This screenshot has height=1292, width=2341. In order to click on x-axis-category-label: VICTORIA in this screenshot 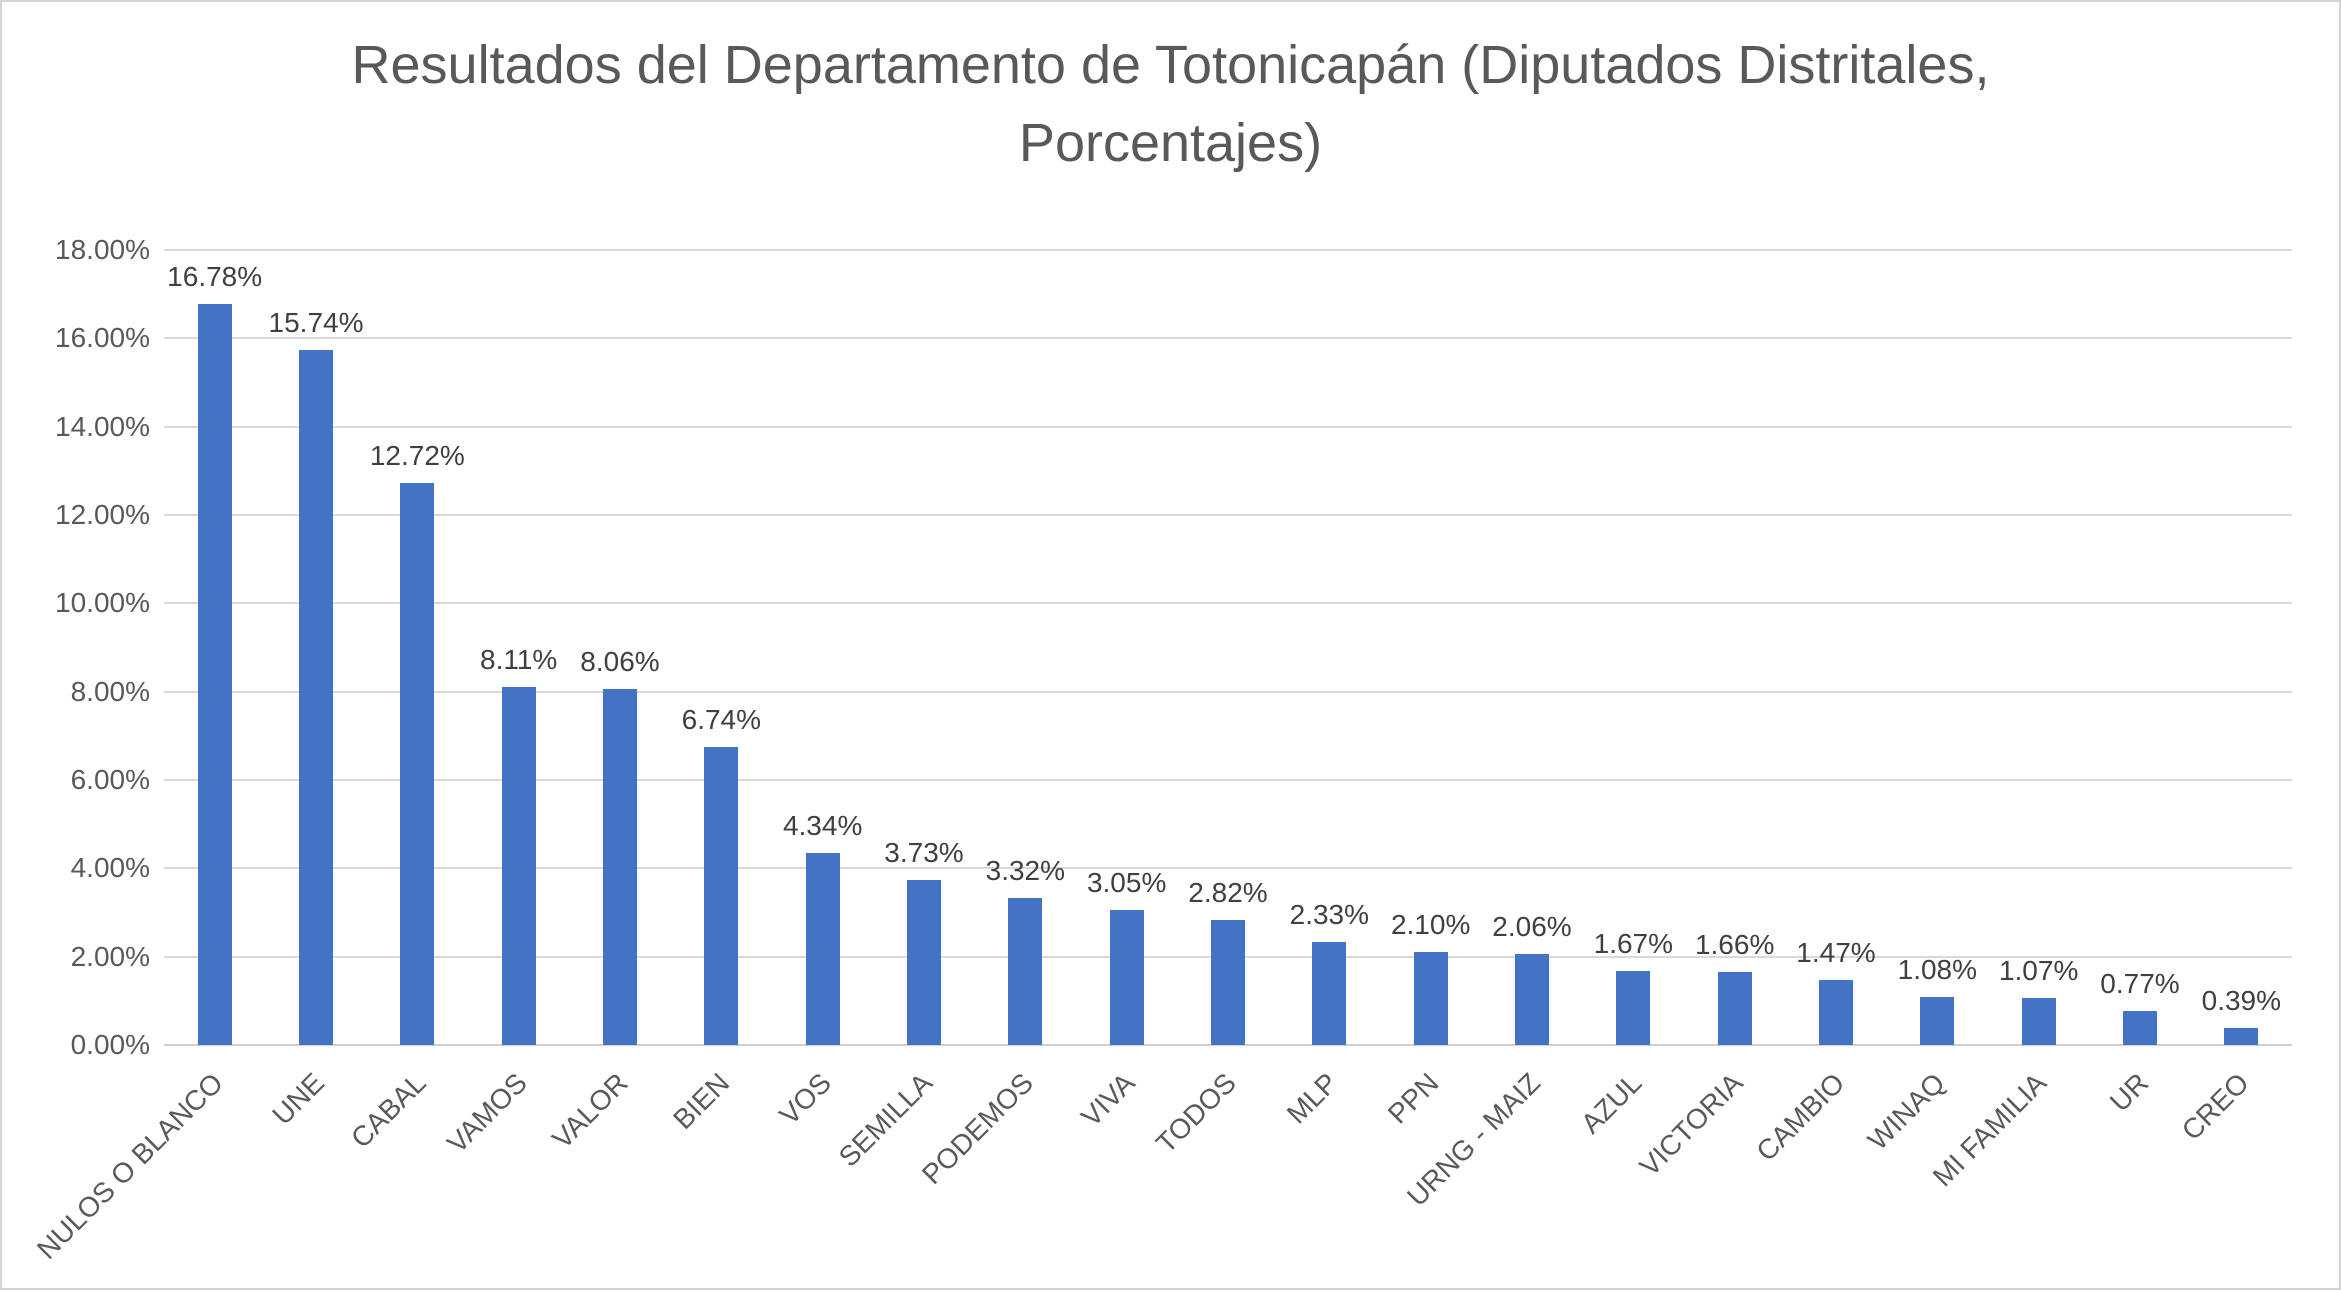, I will do `click(1691, 1125)`.